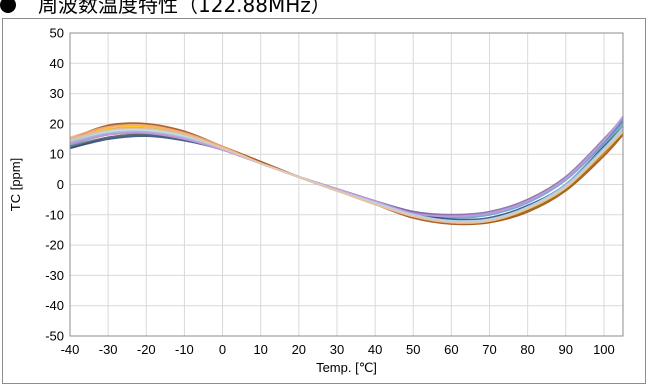 Image resolution: width=648 pixels, height=386 pixels. I want to click on x-tick-label: 50, so click(413, 349).